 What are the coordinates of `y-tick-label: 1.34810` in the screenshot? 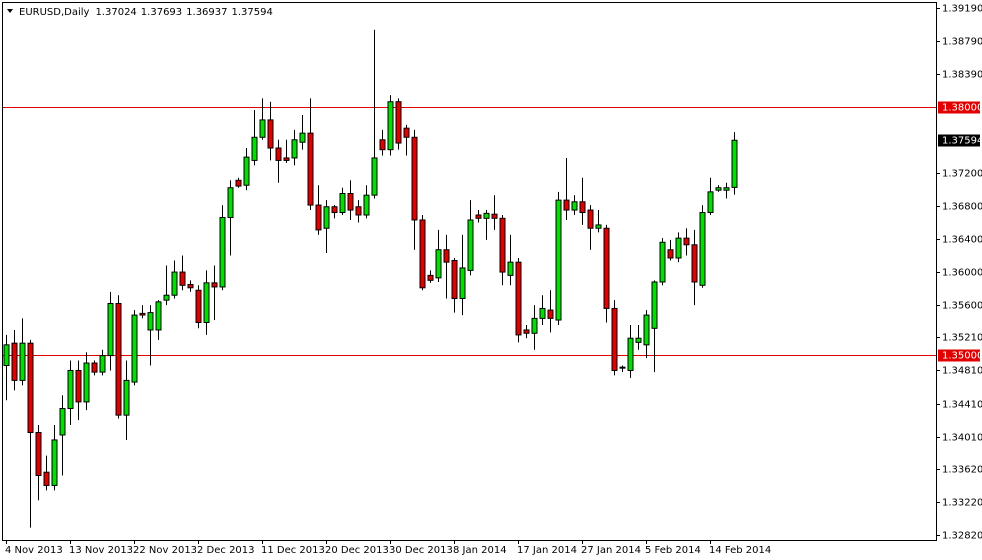 It's located at (962, 371).